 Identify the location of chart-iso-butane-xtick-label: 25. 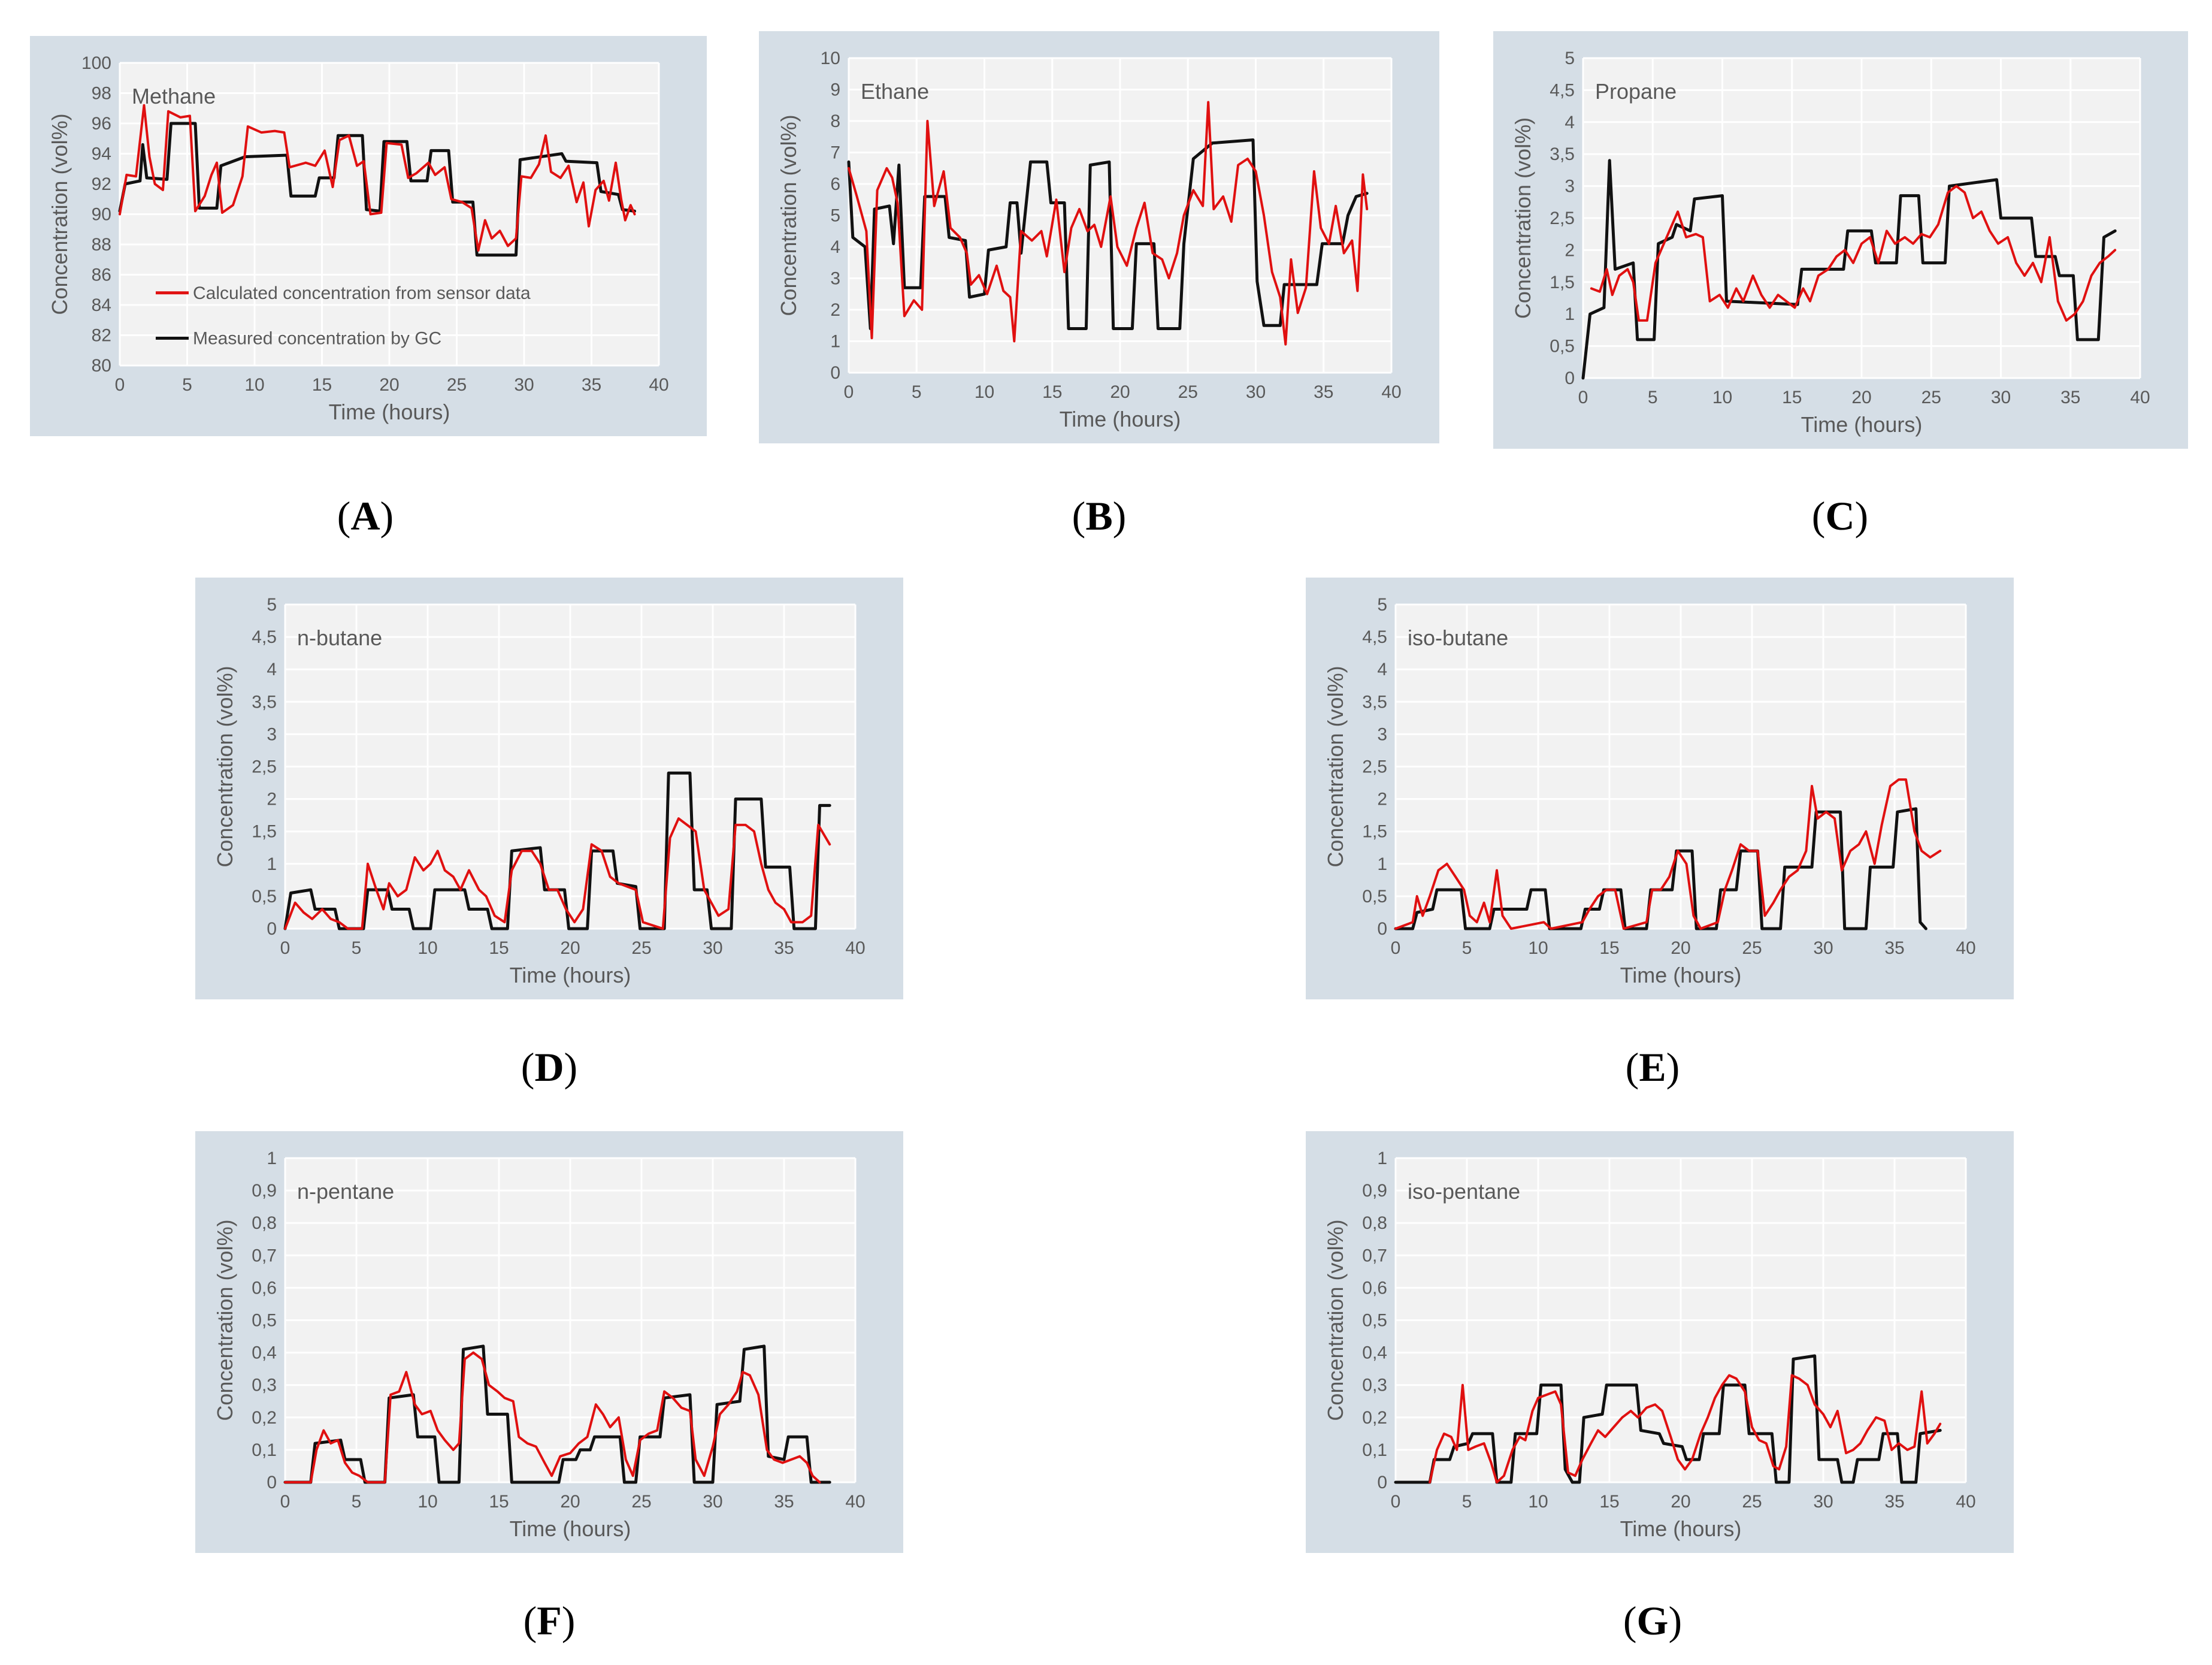
(1752, 948).